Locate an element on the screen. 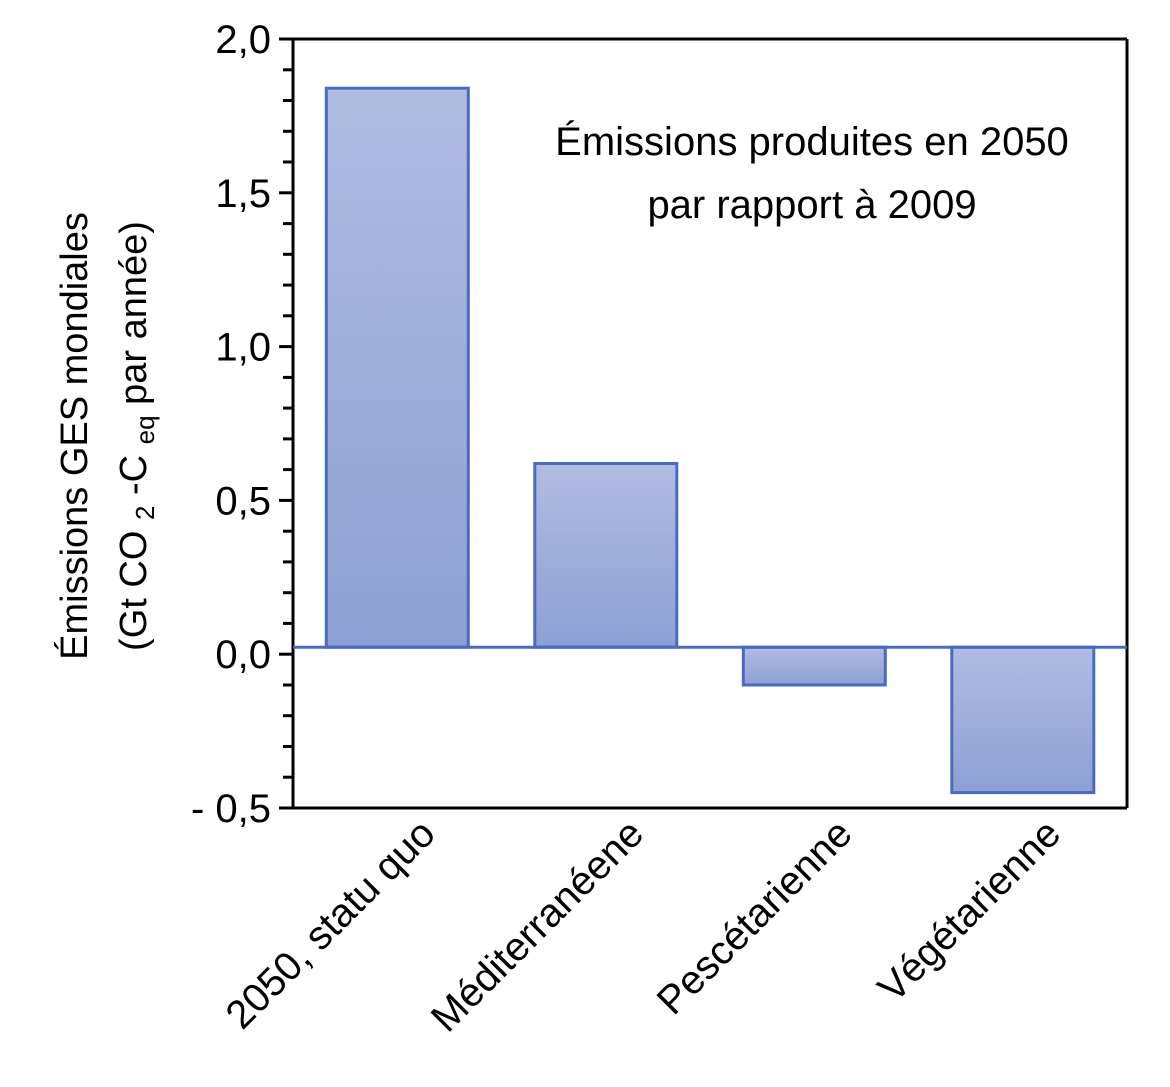  y-tick-label: 0,0 is located at coordinates (243, 655).